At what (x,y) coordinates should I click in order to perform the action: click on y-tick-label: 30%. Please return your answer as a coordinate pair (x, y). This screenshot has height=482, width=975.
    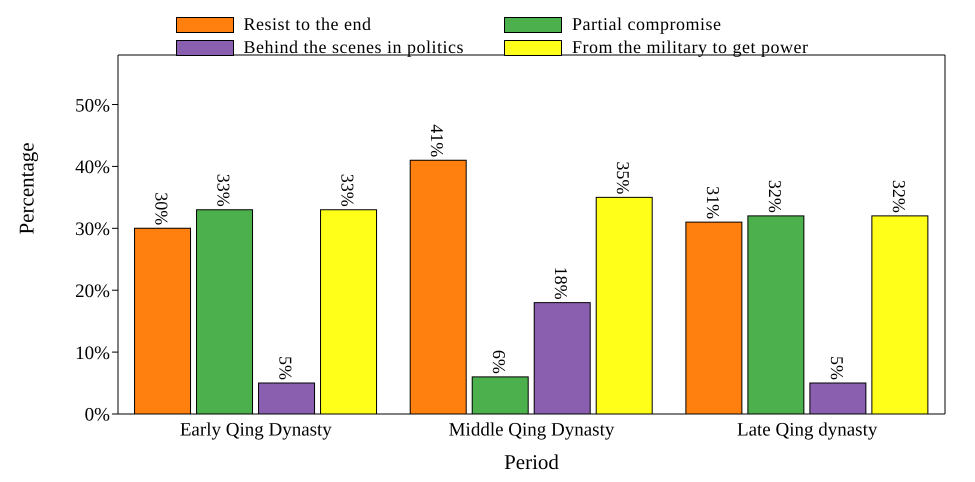
    Looking at the image, I should click on (92, 229).